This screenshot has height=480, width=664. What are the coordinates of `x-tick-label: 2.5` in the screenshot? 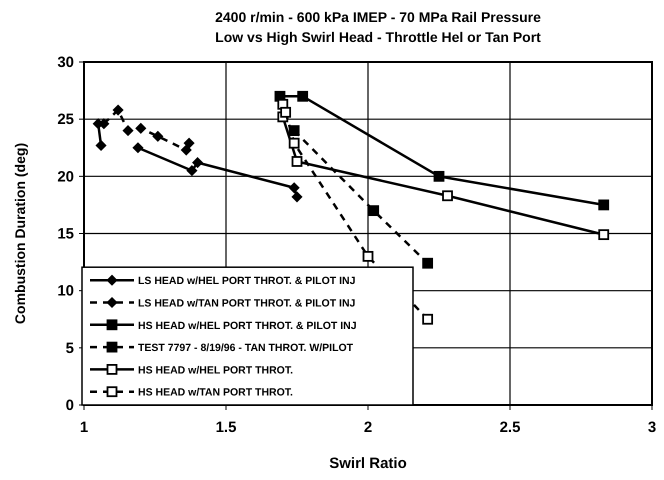 It's located at (510, 427).